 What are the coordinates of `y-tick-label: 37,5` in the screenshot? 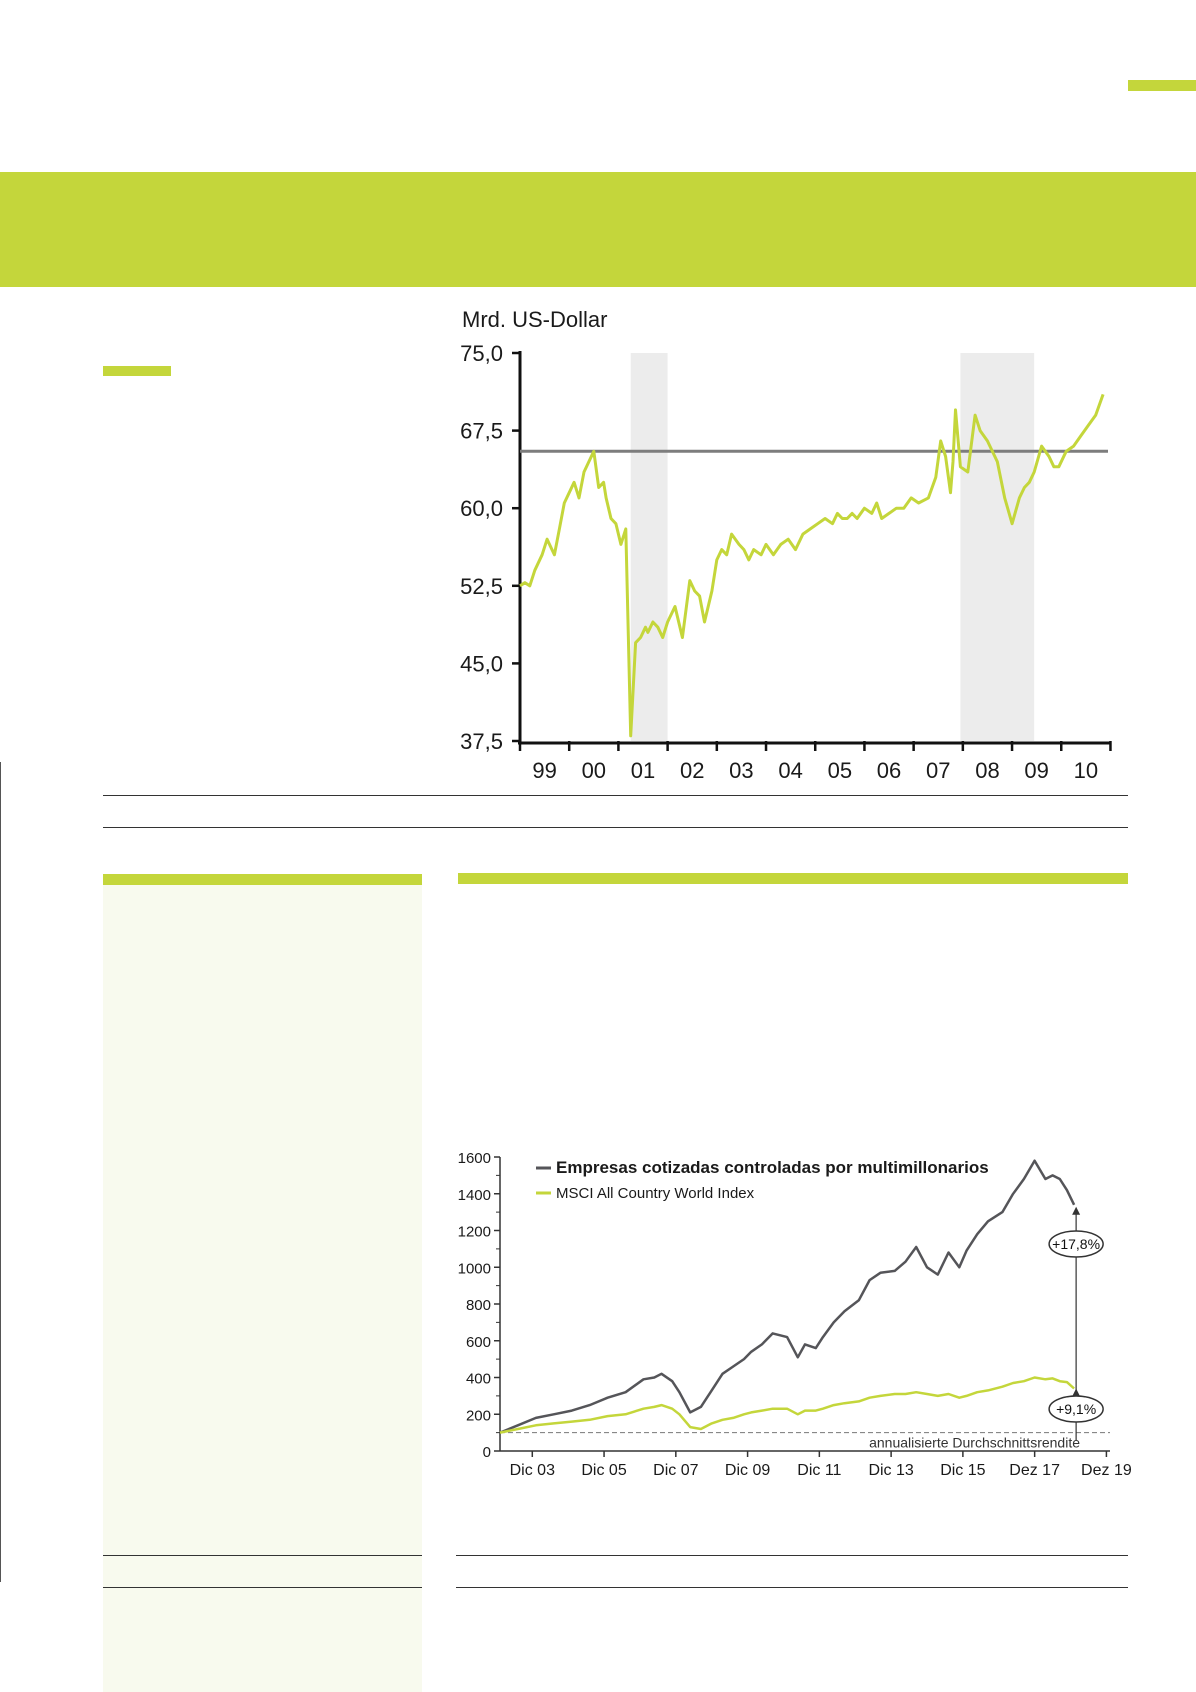 It's located at (481, 741).